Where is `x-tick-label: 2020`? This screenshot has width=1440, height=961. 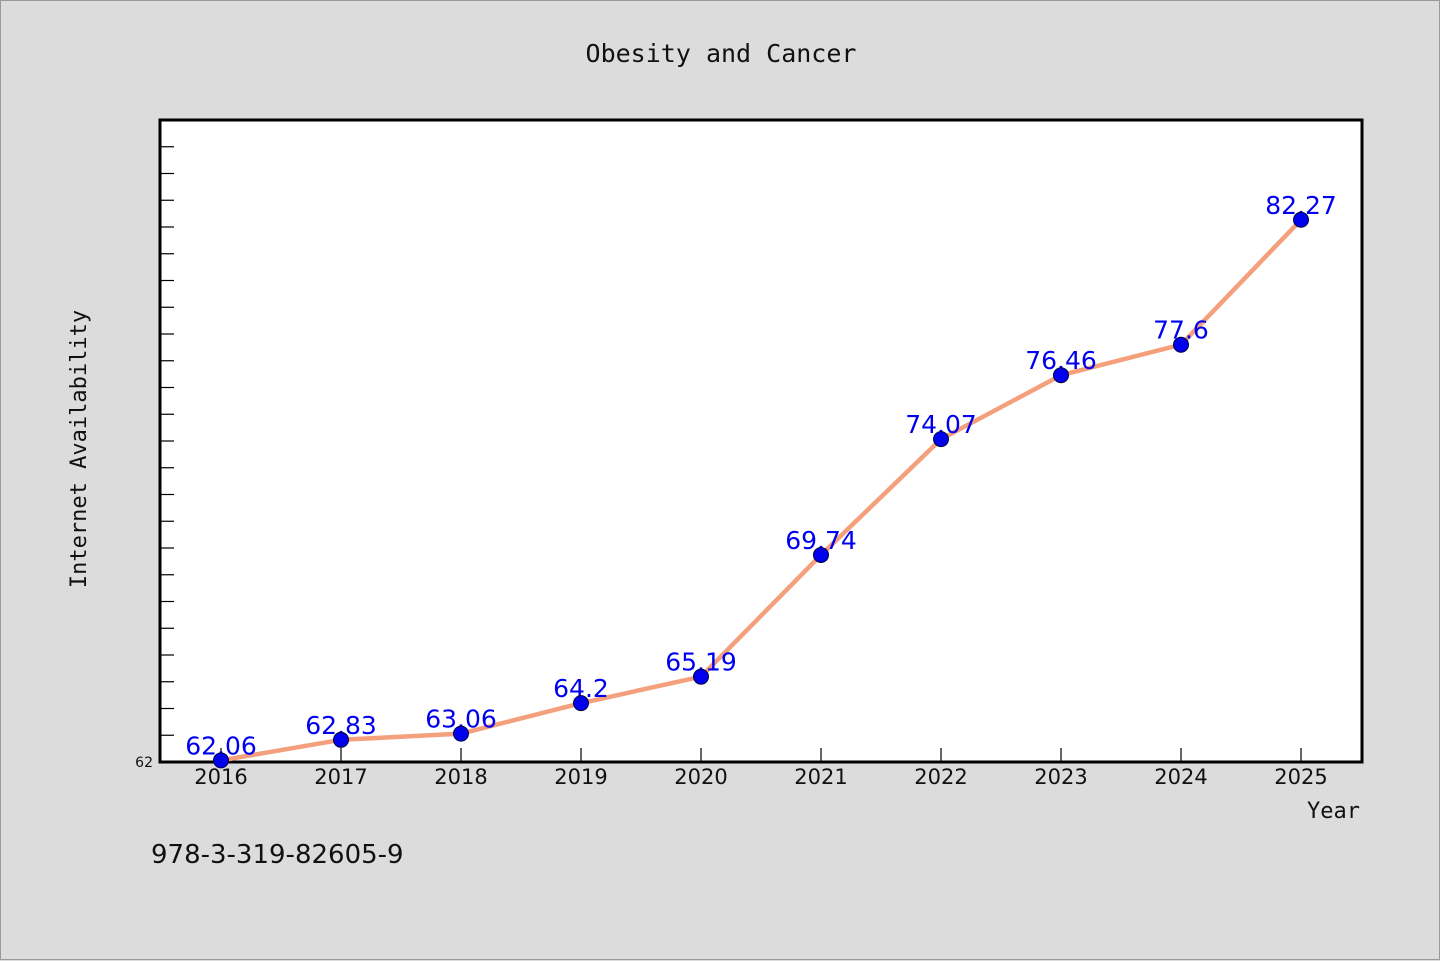 x-tick-label: 2020 is located at coordinates (700, 777).